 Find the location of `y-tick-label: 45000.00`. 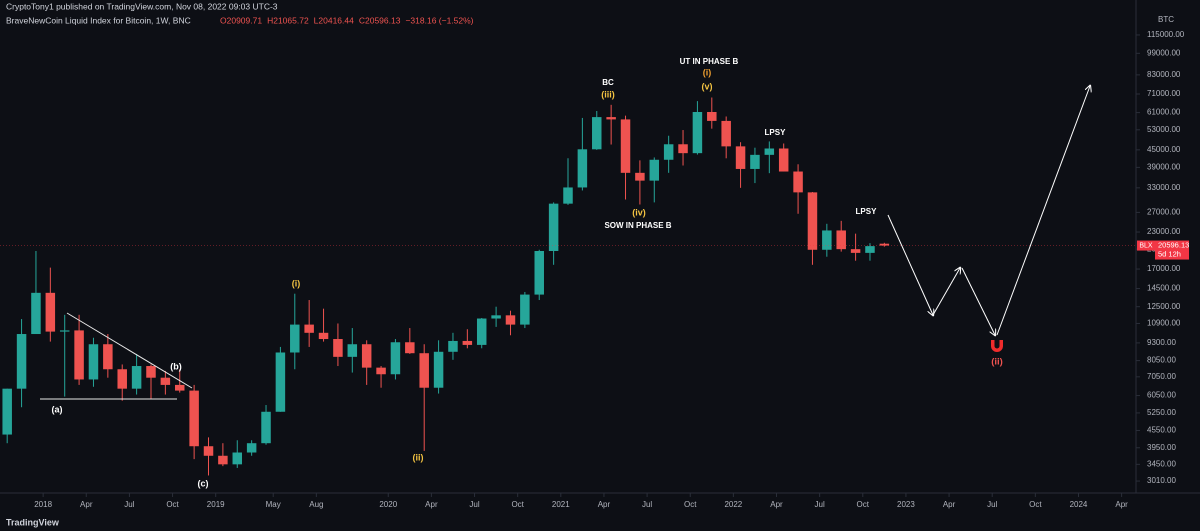

y-tick-label: 45000.00 is located at coordinates (1164, 149).